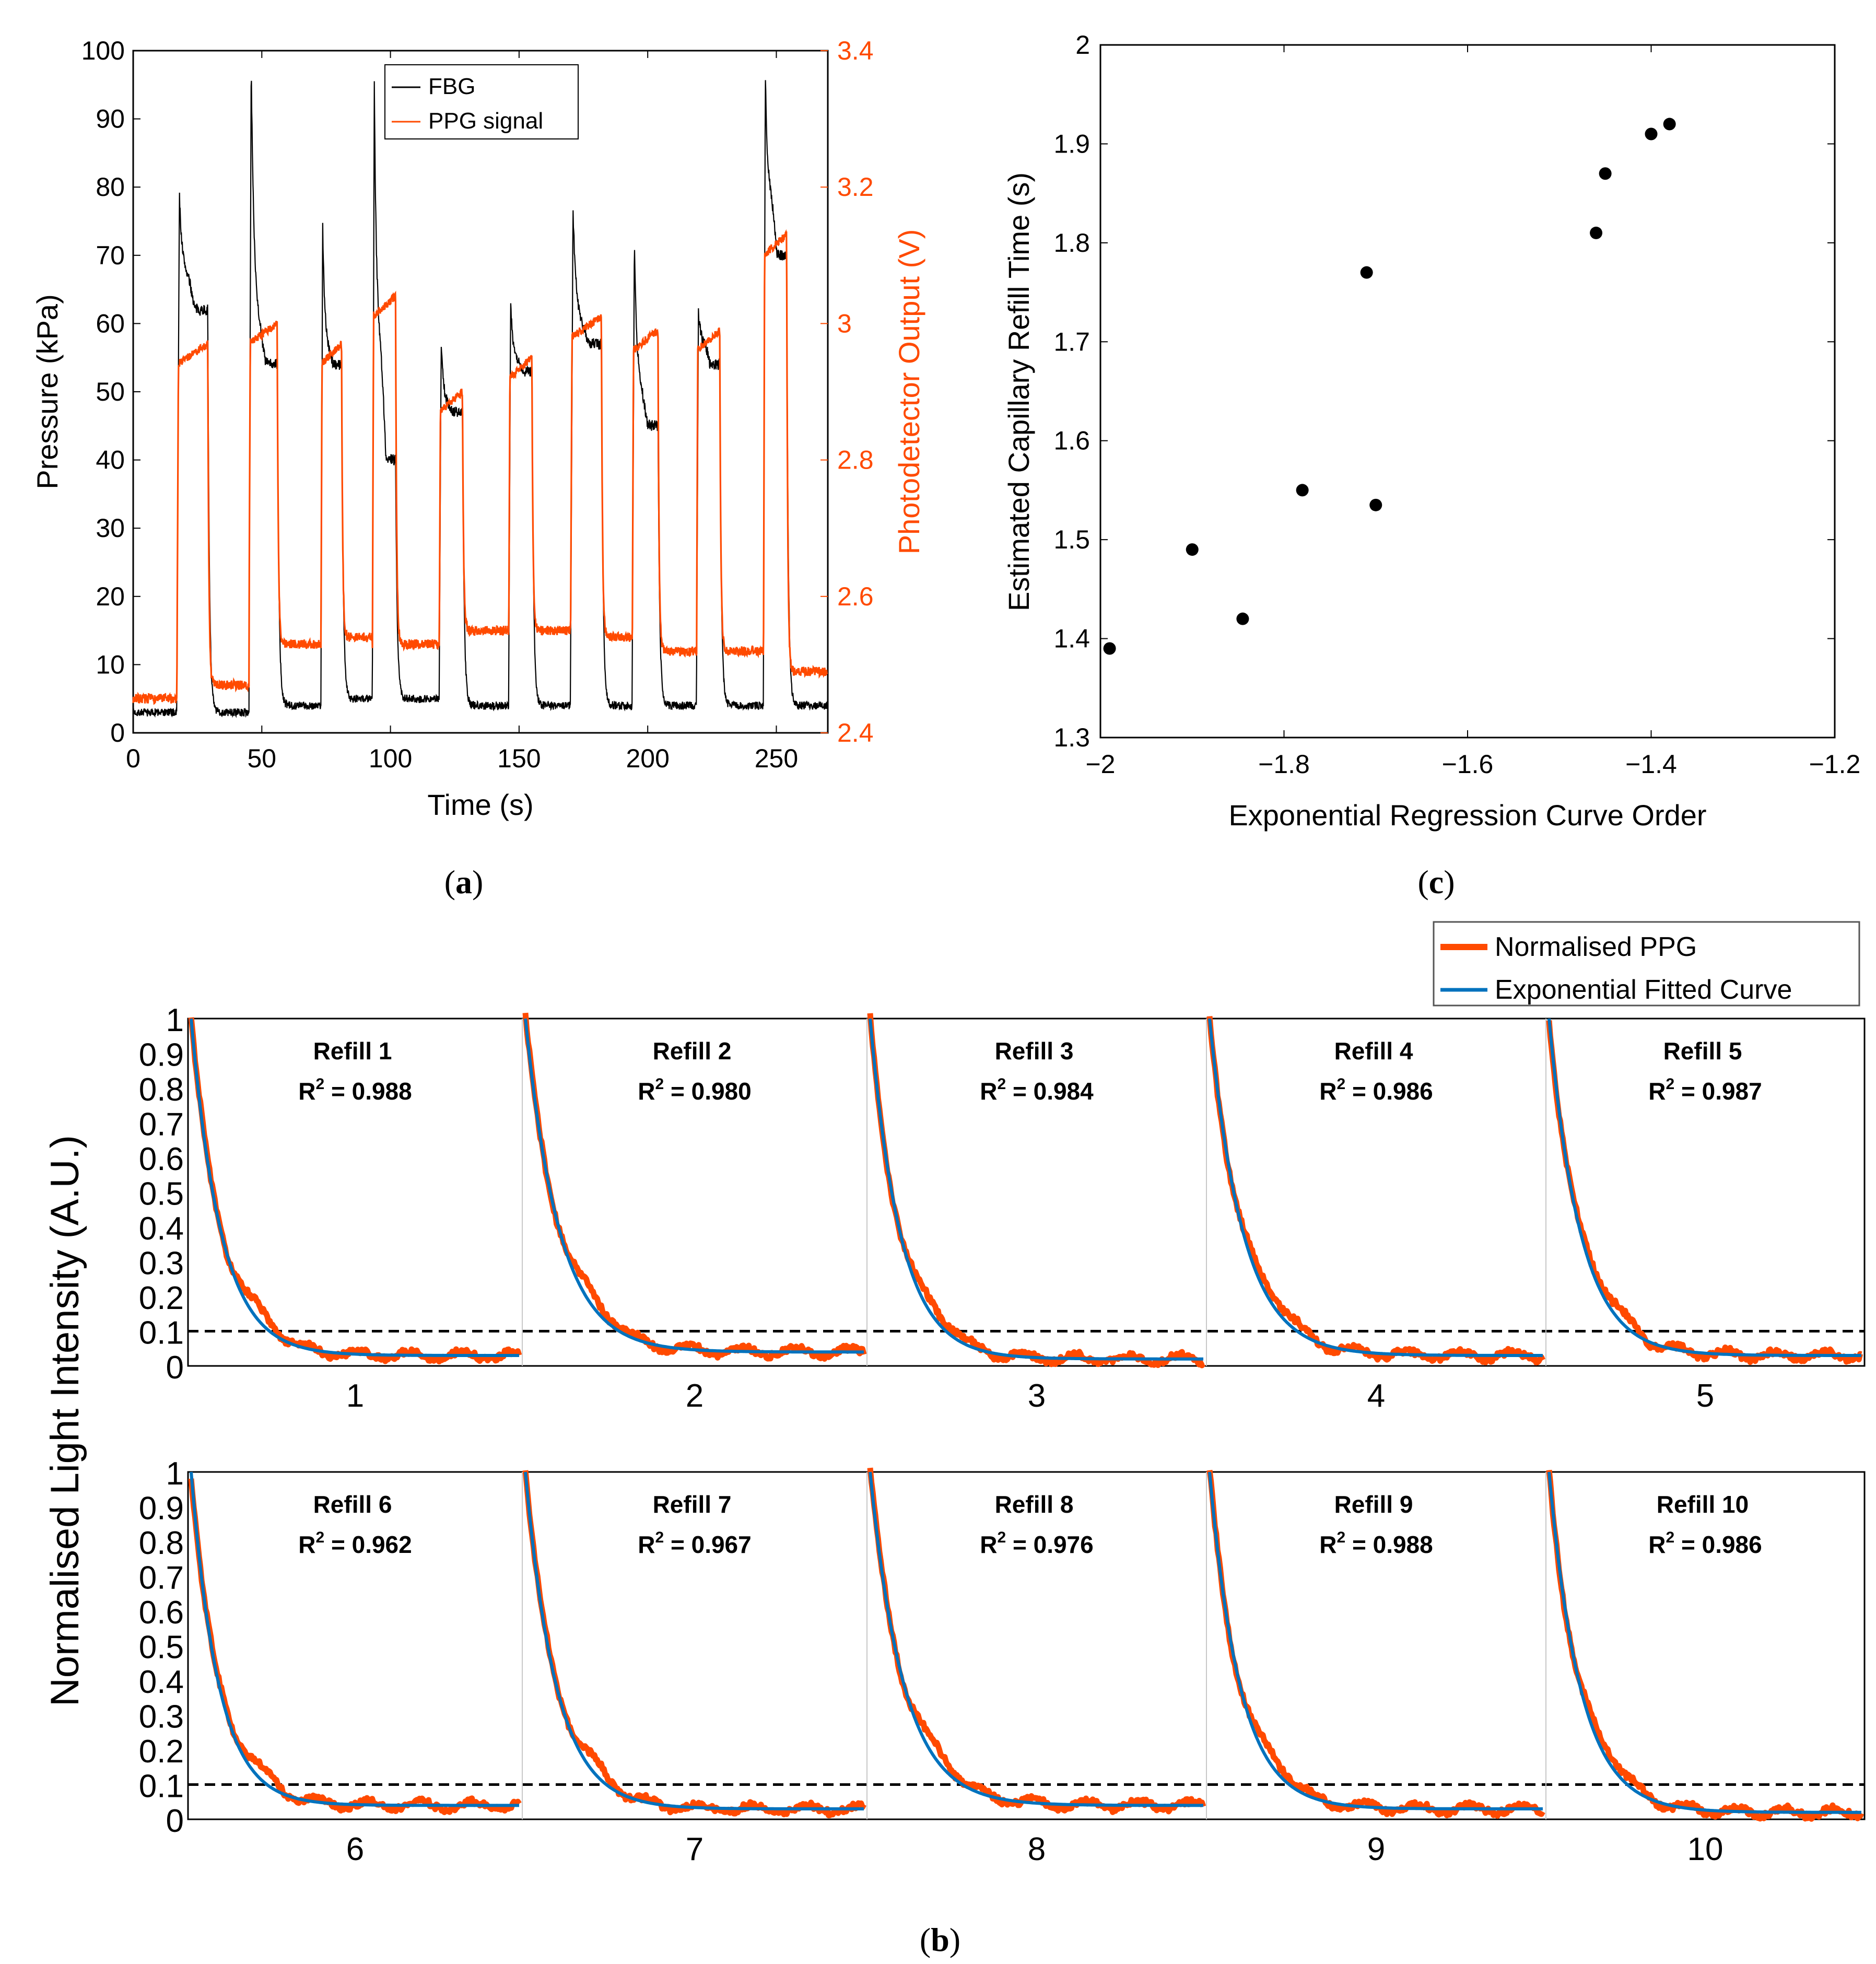 This screenshot has height=1964, width=1876. What do you see at coordinates (708, 1544) in the screenshot?
I see `r-squared-value: = 0.967` at bounding box center [708, 1544].